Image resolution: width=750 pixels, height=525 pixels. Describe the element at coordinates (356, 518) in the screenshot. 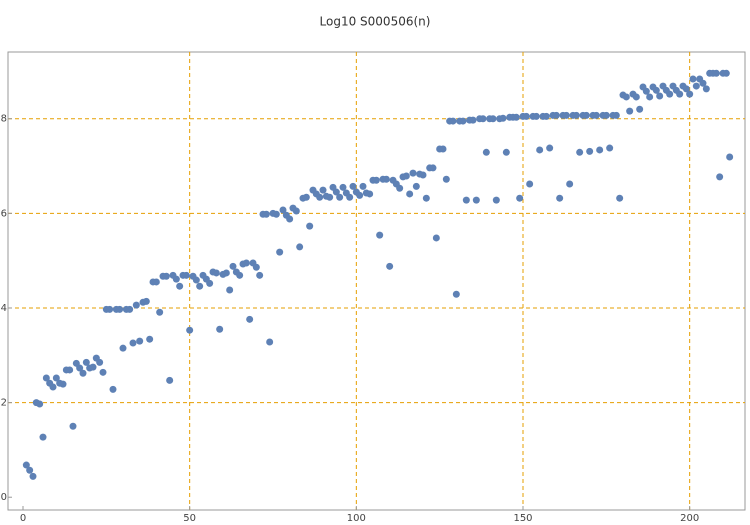

I see `x-tick-label: 100` at that location.